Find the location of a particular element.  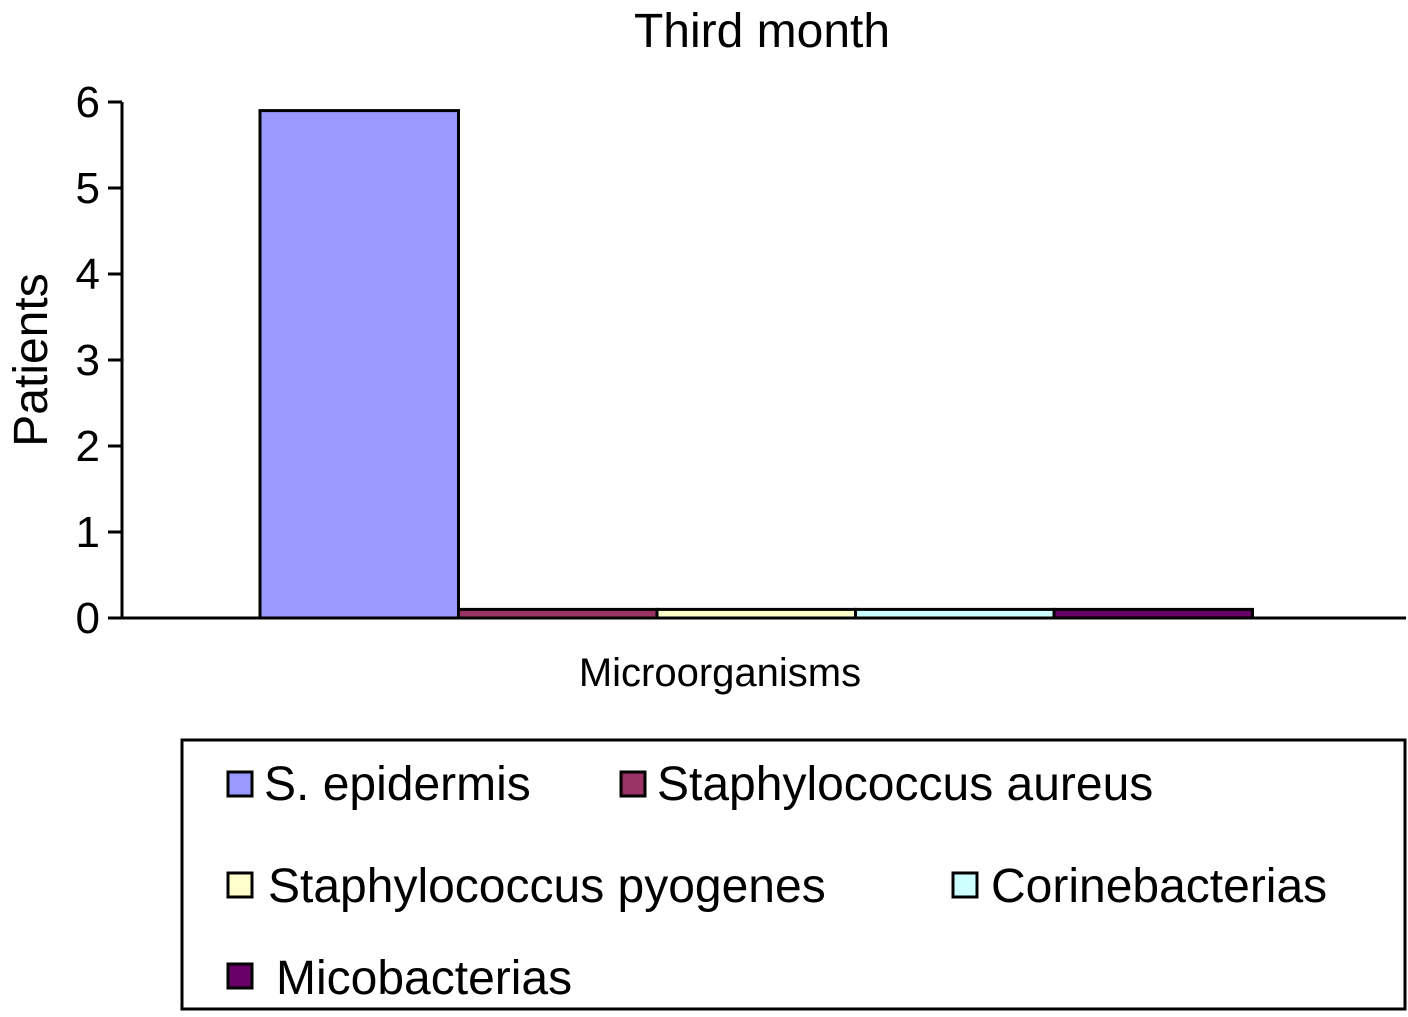

y-axis-label: Patients is located at coordinates (31, 359).